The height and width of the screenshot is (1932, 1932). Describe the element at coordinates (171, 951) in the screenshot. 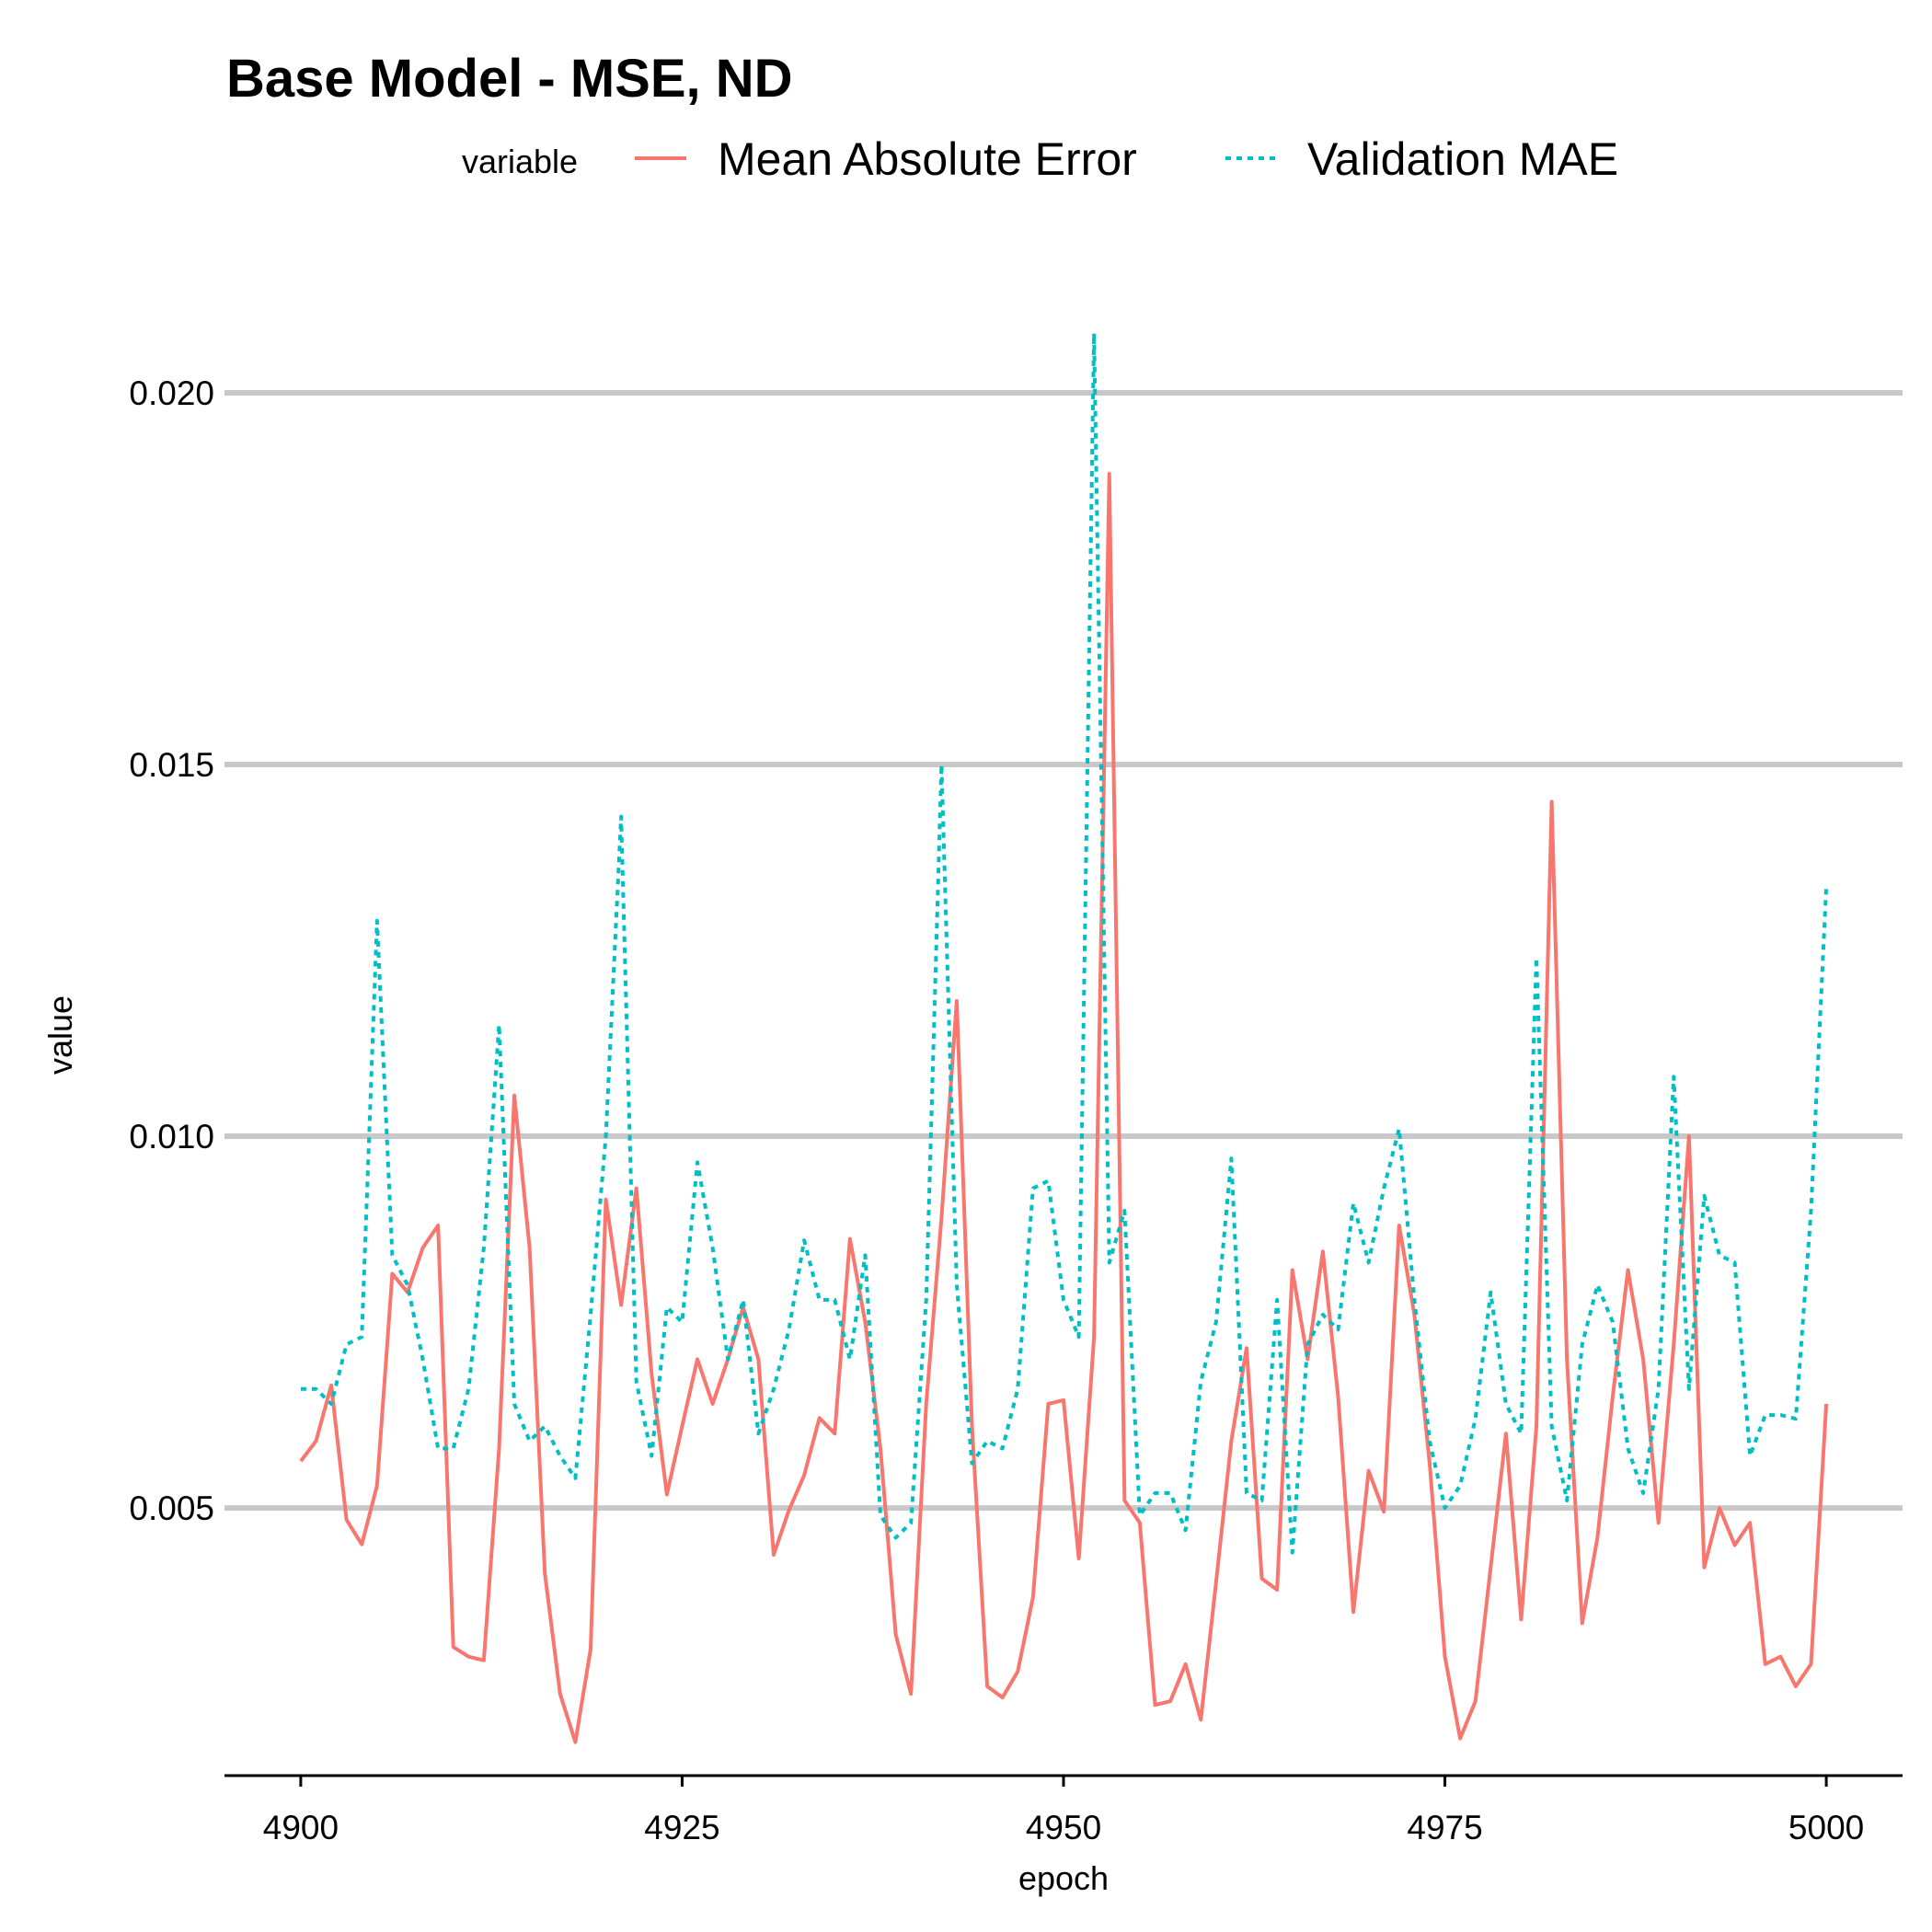

I see `y-axis-ticks: 0.005 0.010 0.015 0.020` at that location.